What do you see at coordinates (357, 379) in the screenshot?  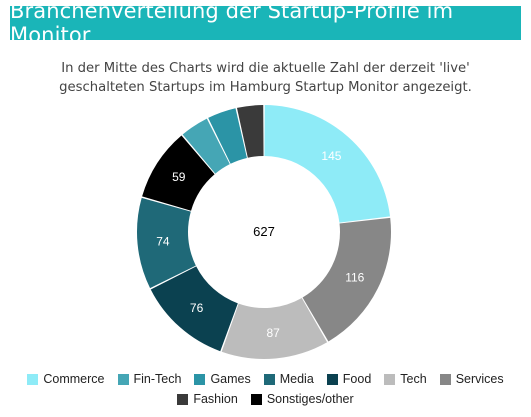 I see `legend-label: Food` at bounding box center [357, 379].